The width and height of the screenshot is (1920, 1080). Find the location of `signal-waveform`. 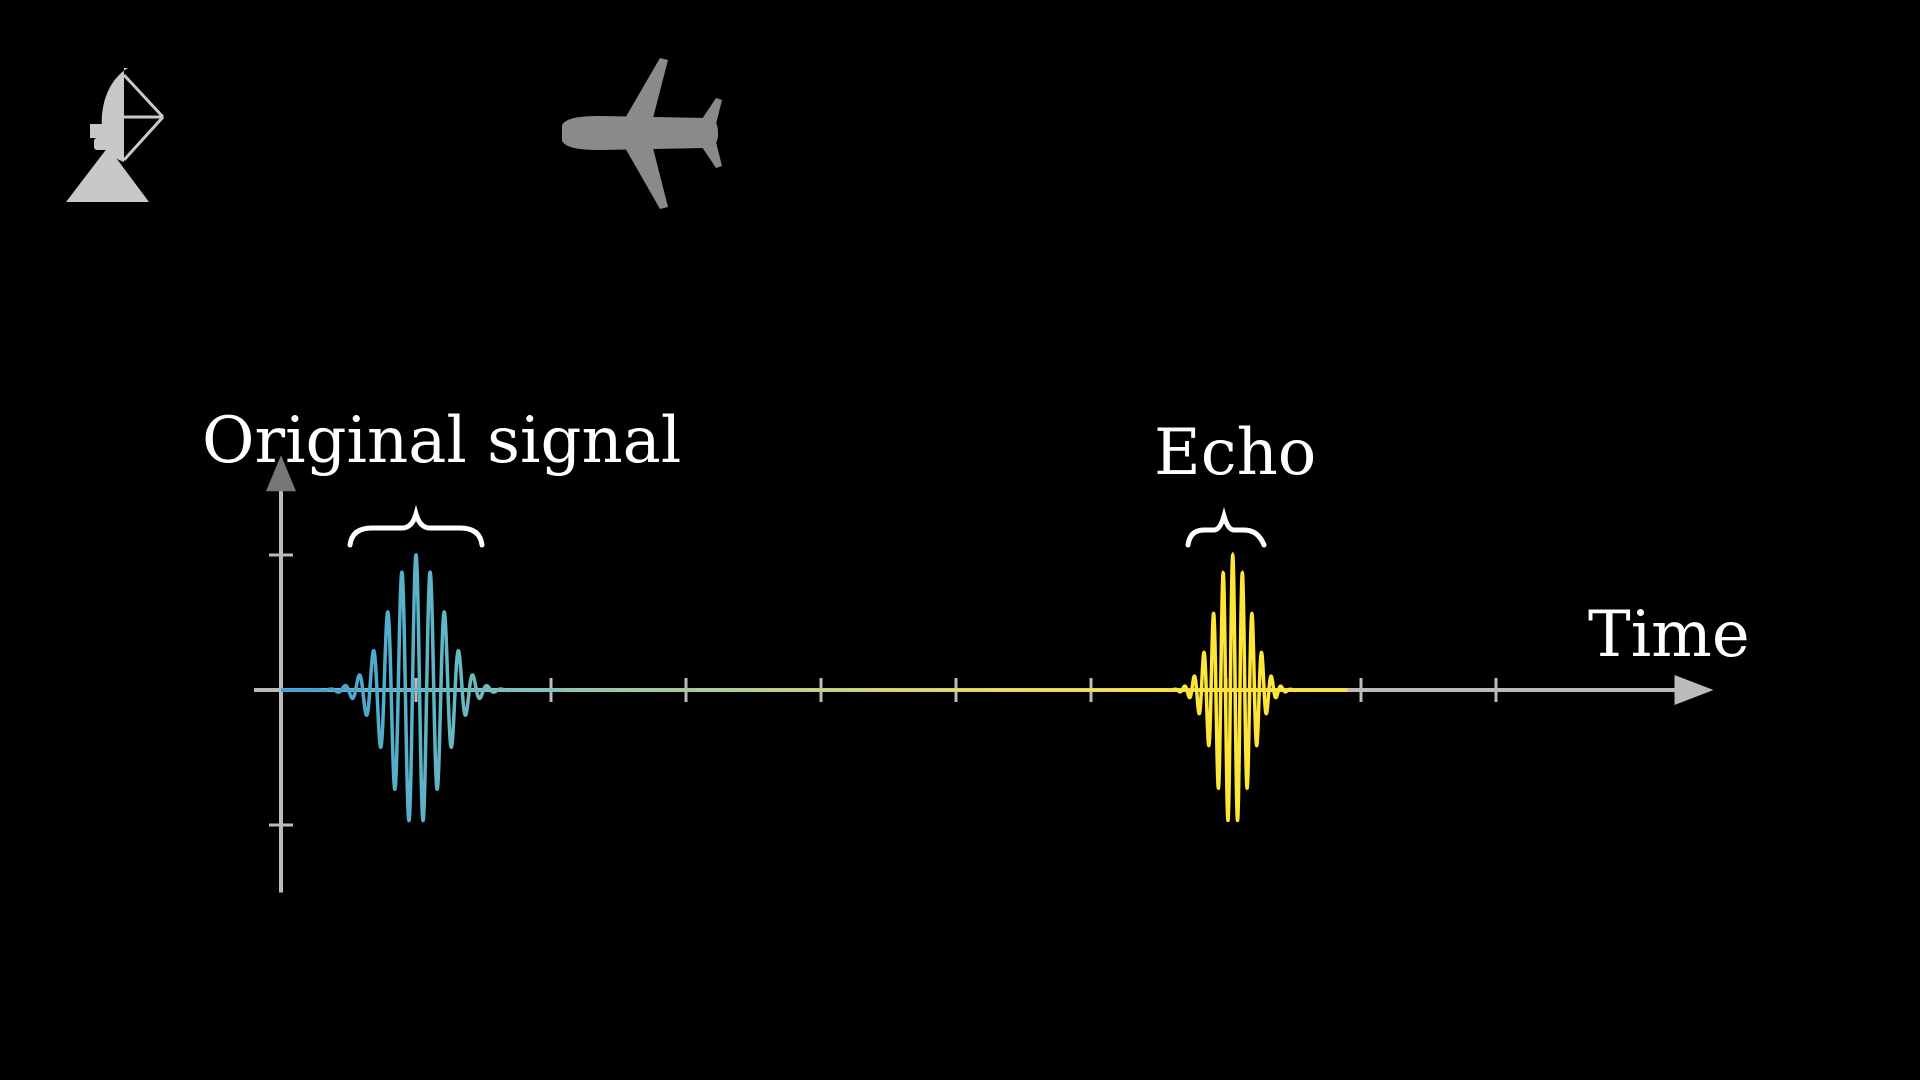

signal-waveform is located at coordinates (814, 687).